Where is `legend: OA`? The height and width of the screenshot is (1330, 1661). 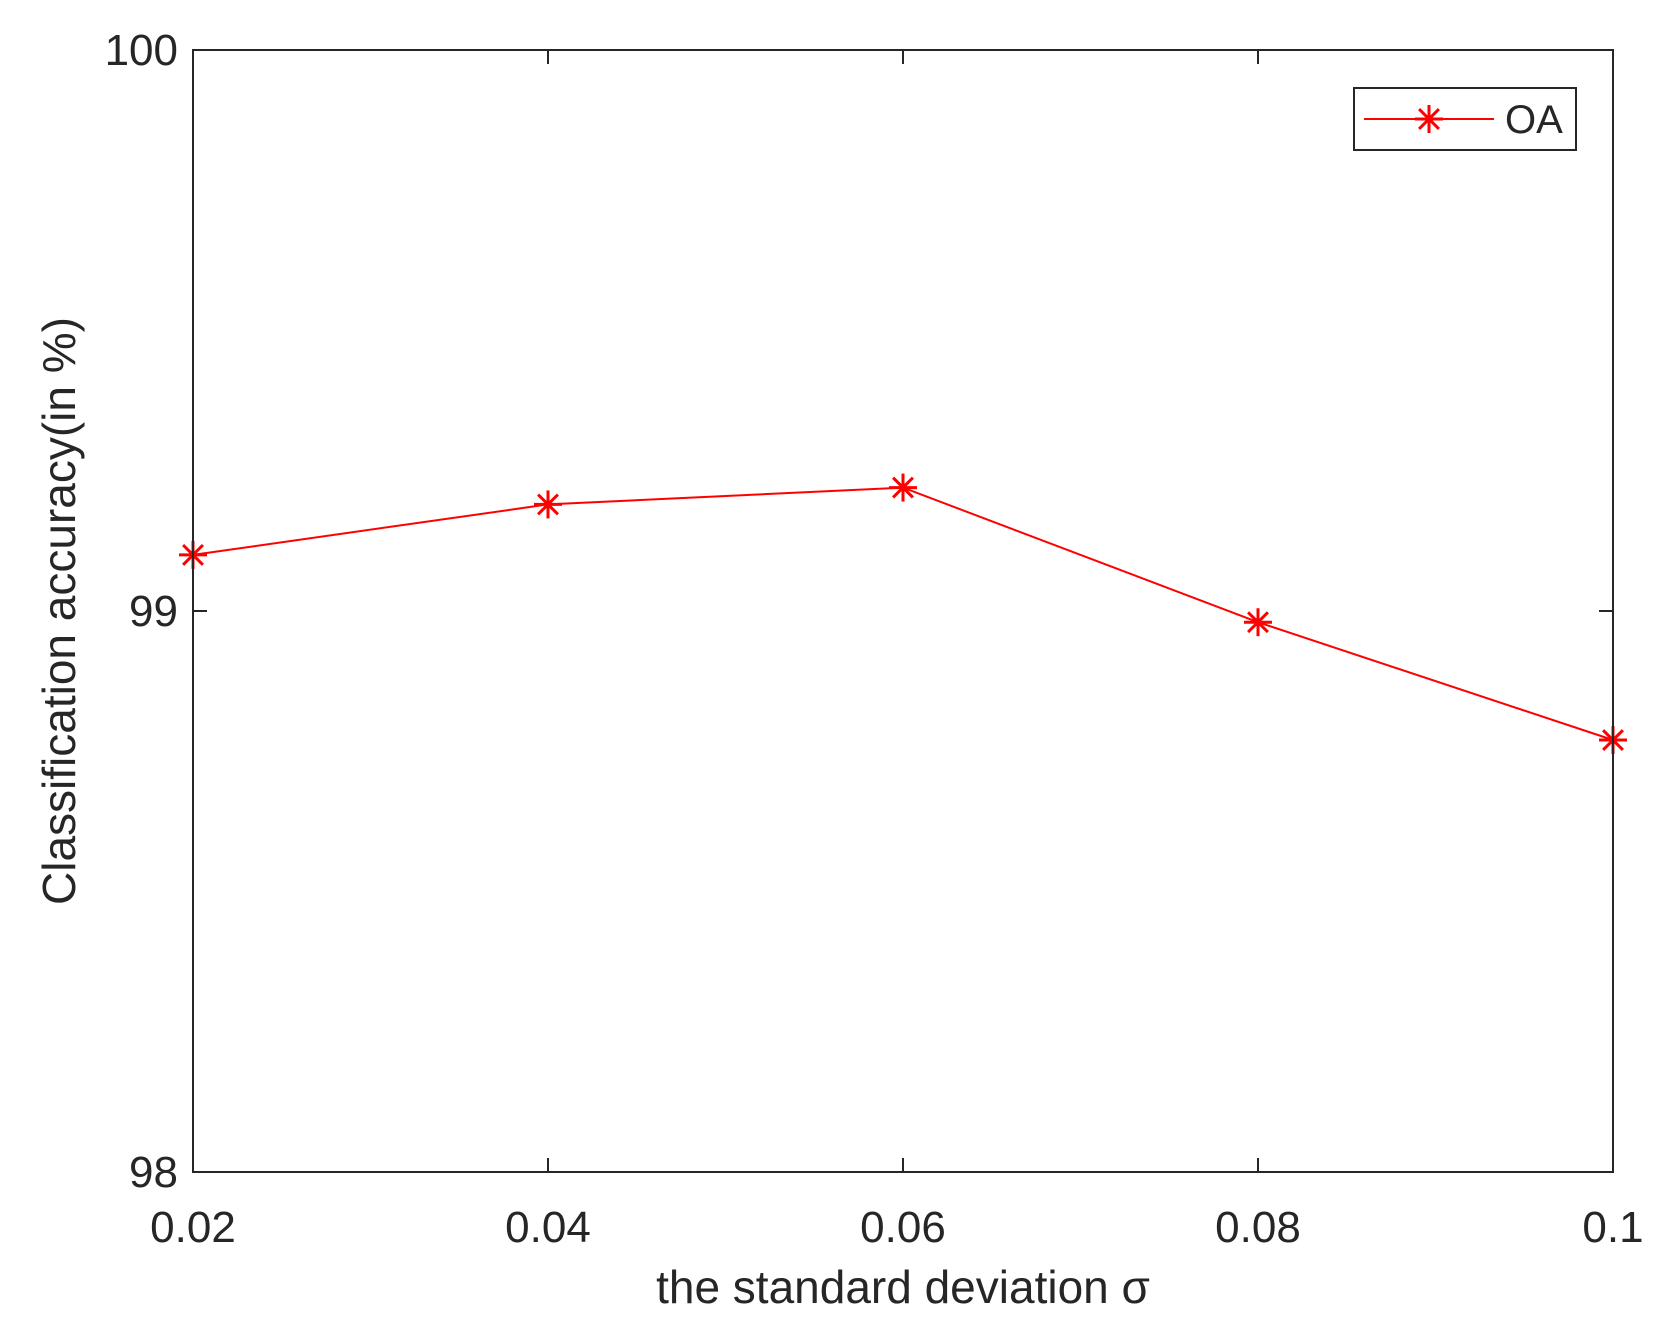 legend: OA is located at coordinates (1465, 119).